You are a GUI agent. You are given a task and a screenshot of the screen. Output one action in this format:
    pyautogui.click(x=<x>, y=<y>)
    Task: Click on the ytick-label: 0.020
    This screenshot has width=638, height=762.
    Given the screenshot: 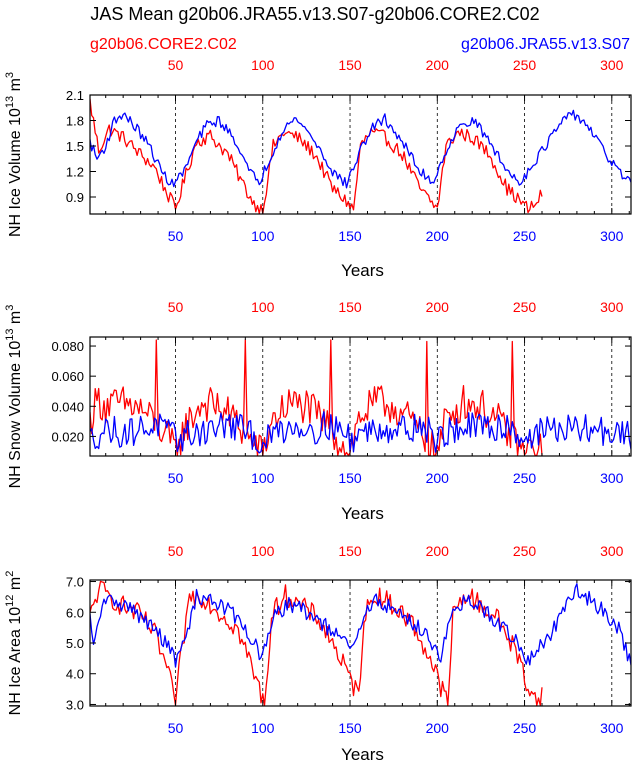 What is the action you would take?
    pyautogui.click(x=67, y=436)
    